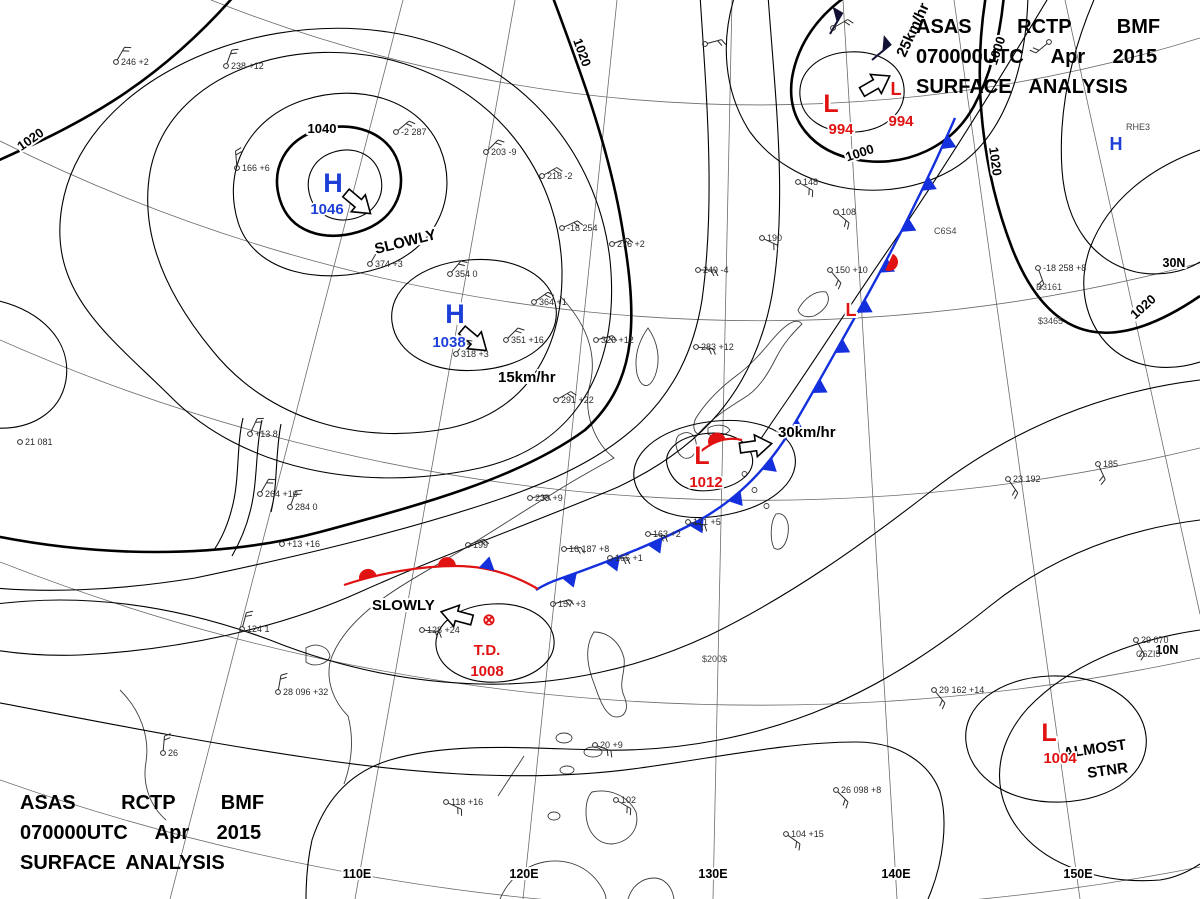 This screenshot has width=1200, height=899. What do you see at coordinates (770, 242) in the screenshot?
I see `station-plot: 190` at bounding box center [770, 242].